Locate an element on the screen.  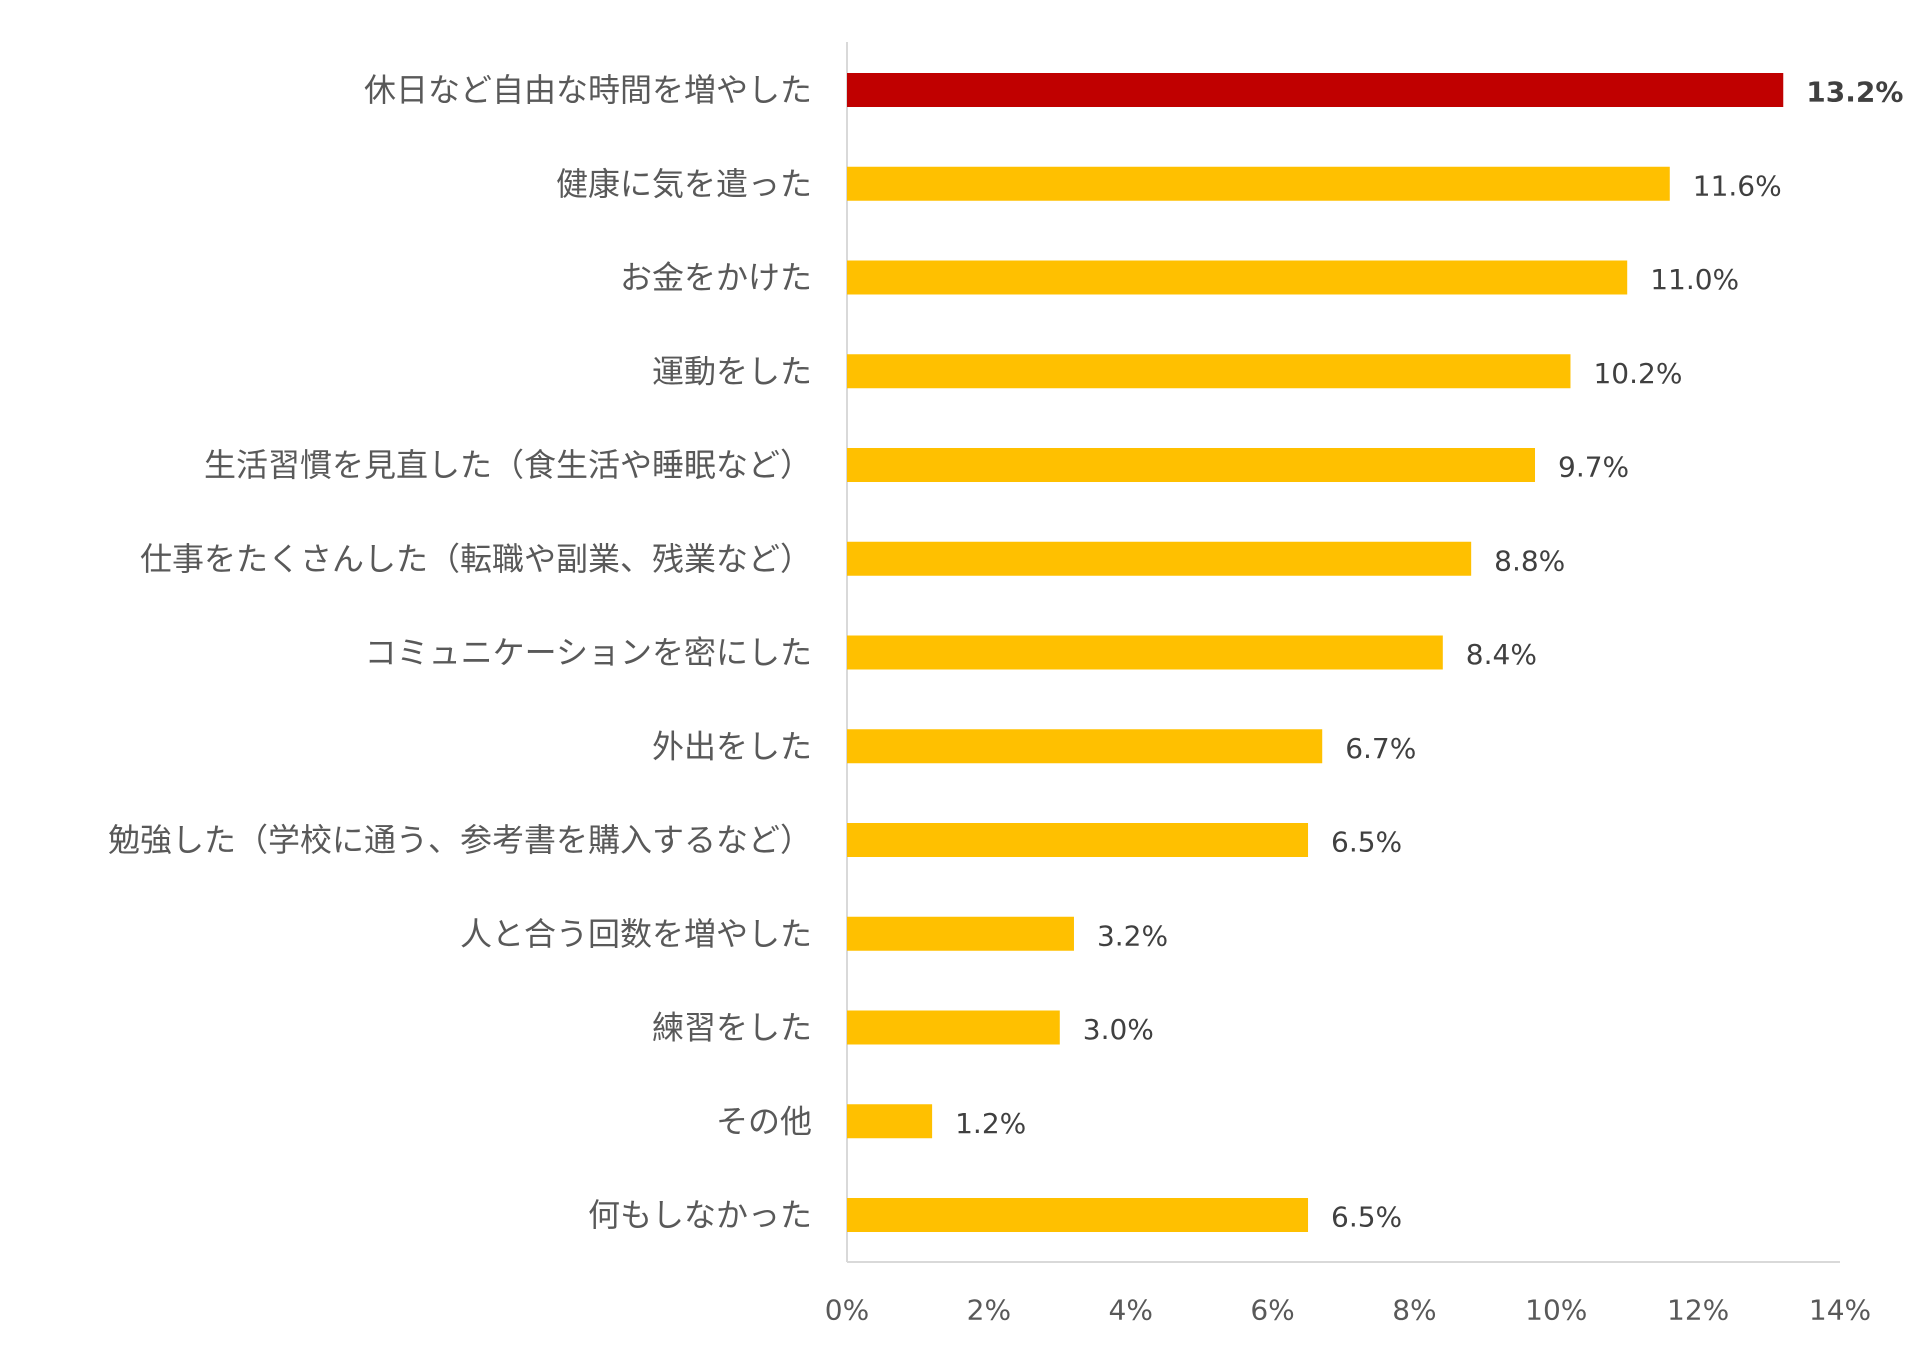
category-label-11: その他 is located at coordinates (764, 1121).